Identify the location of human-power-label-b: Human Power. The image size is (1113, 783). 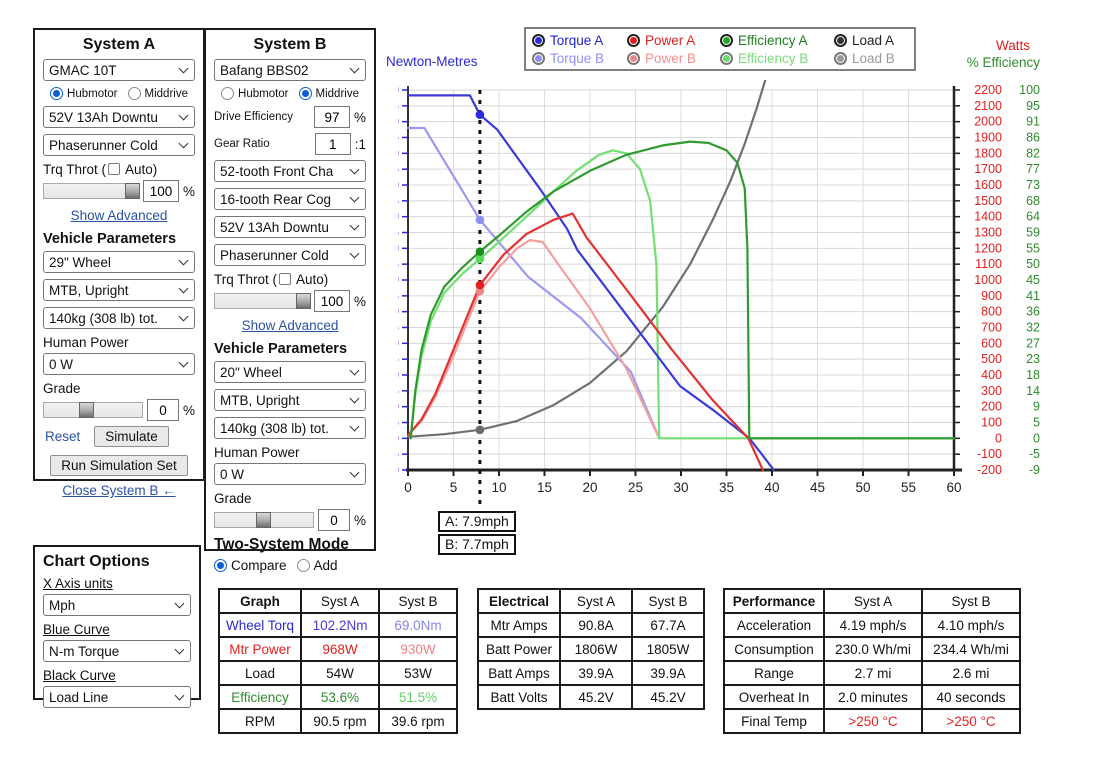
(257, 452).